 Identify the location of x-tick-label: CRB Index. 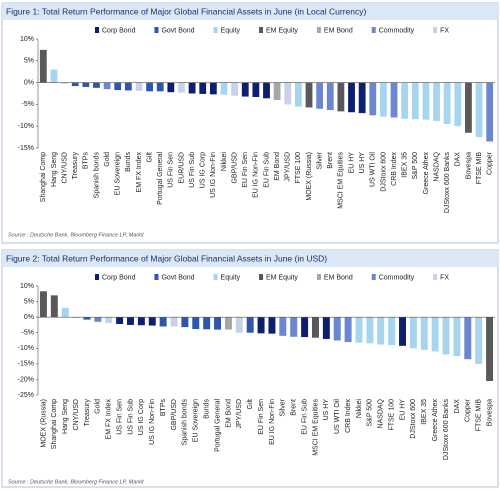
(394, 169).